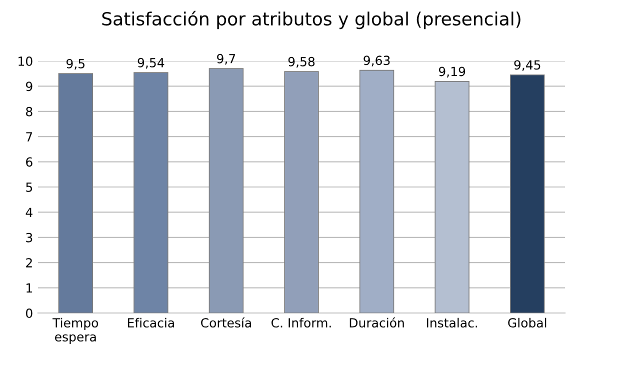  Describe the element at coordinates (311, 20) in the screenshot. I see `chart-title: Satisfacción por atributos y global (presencial)` at that location.